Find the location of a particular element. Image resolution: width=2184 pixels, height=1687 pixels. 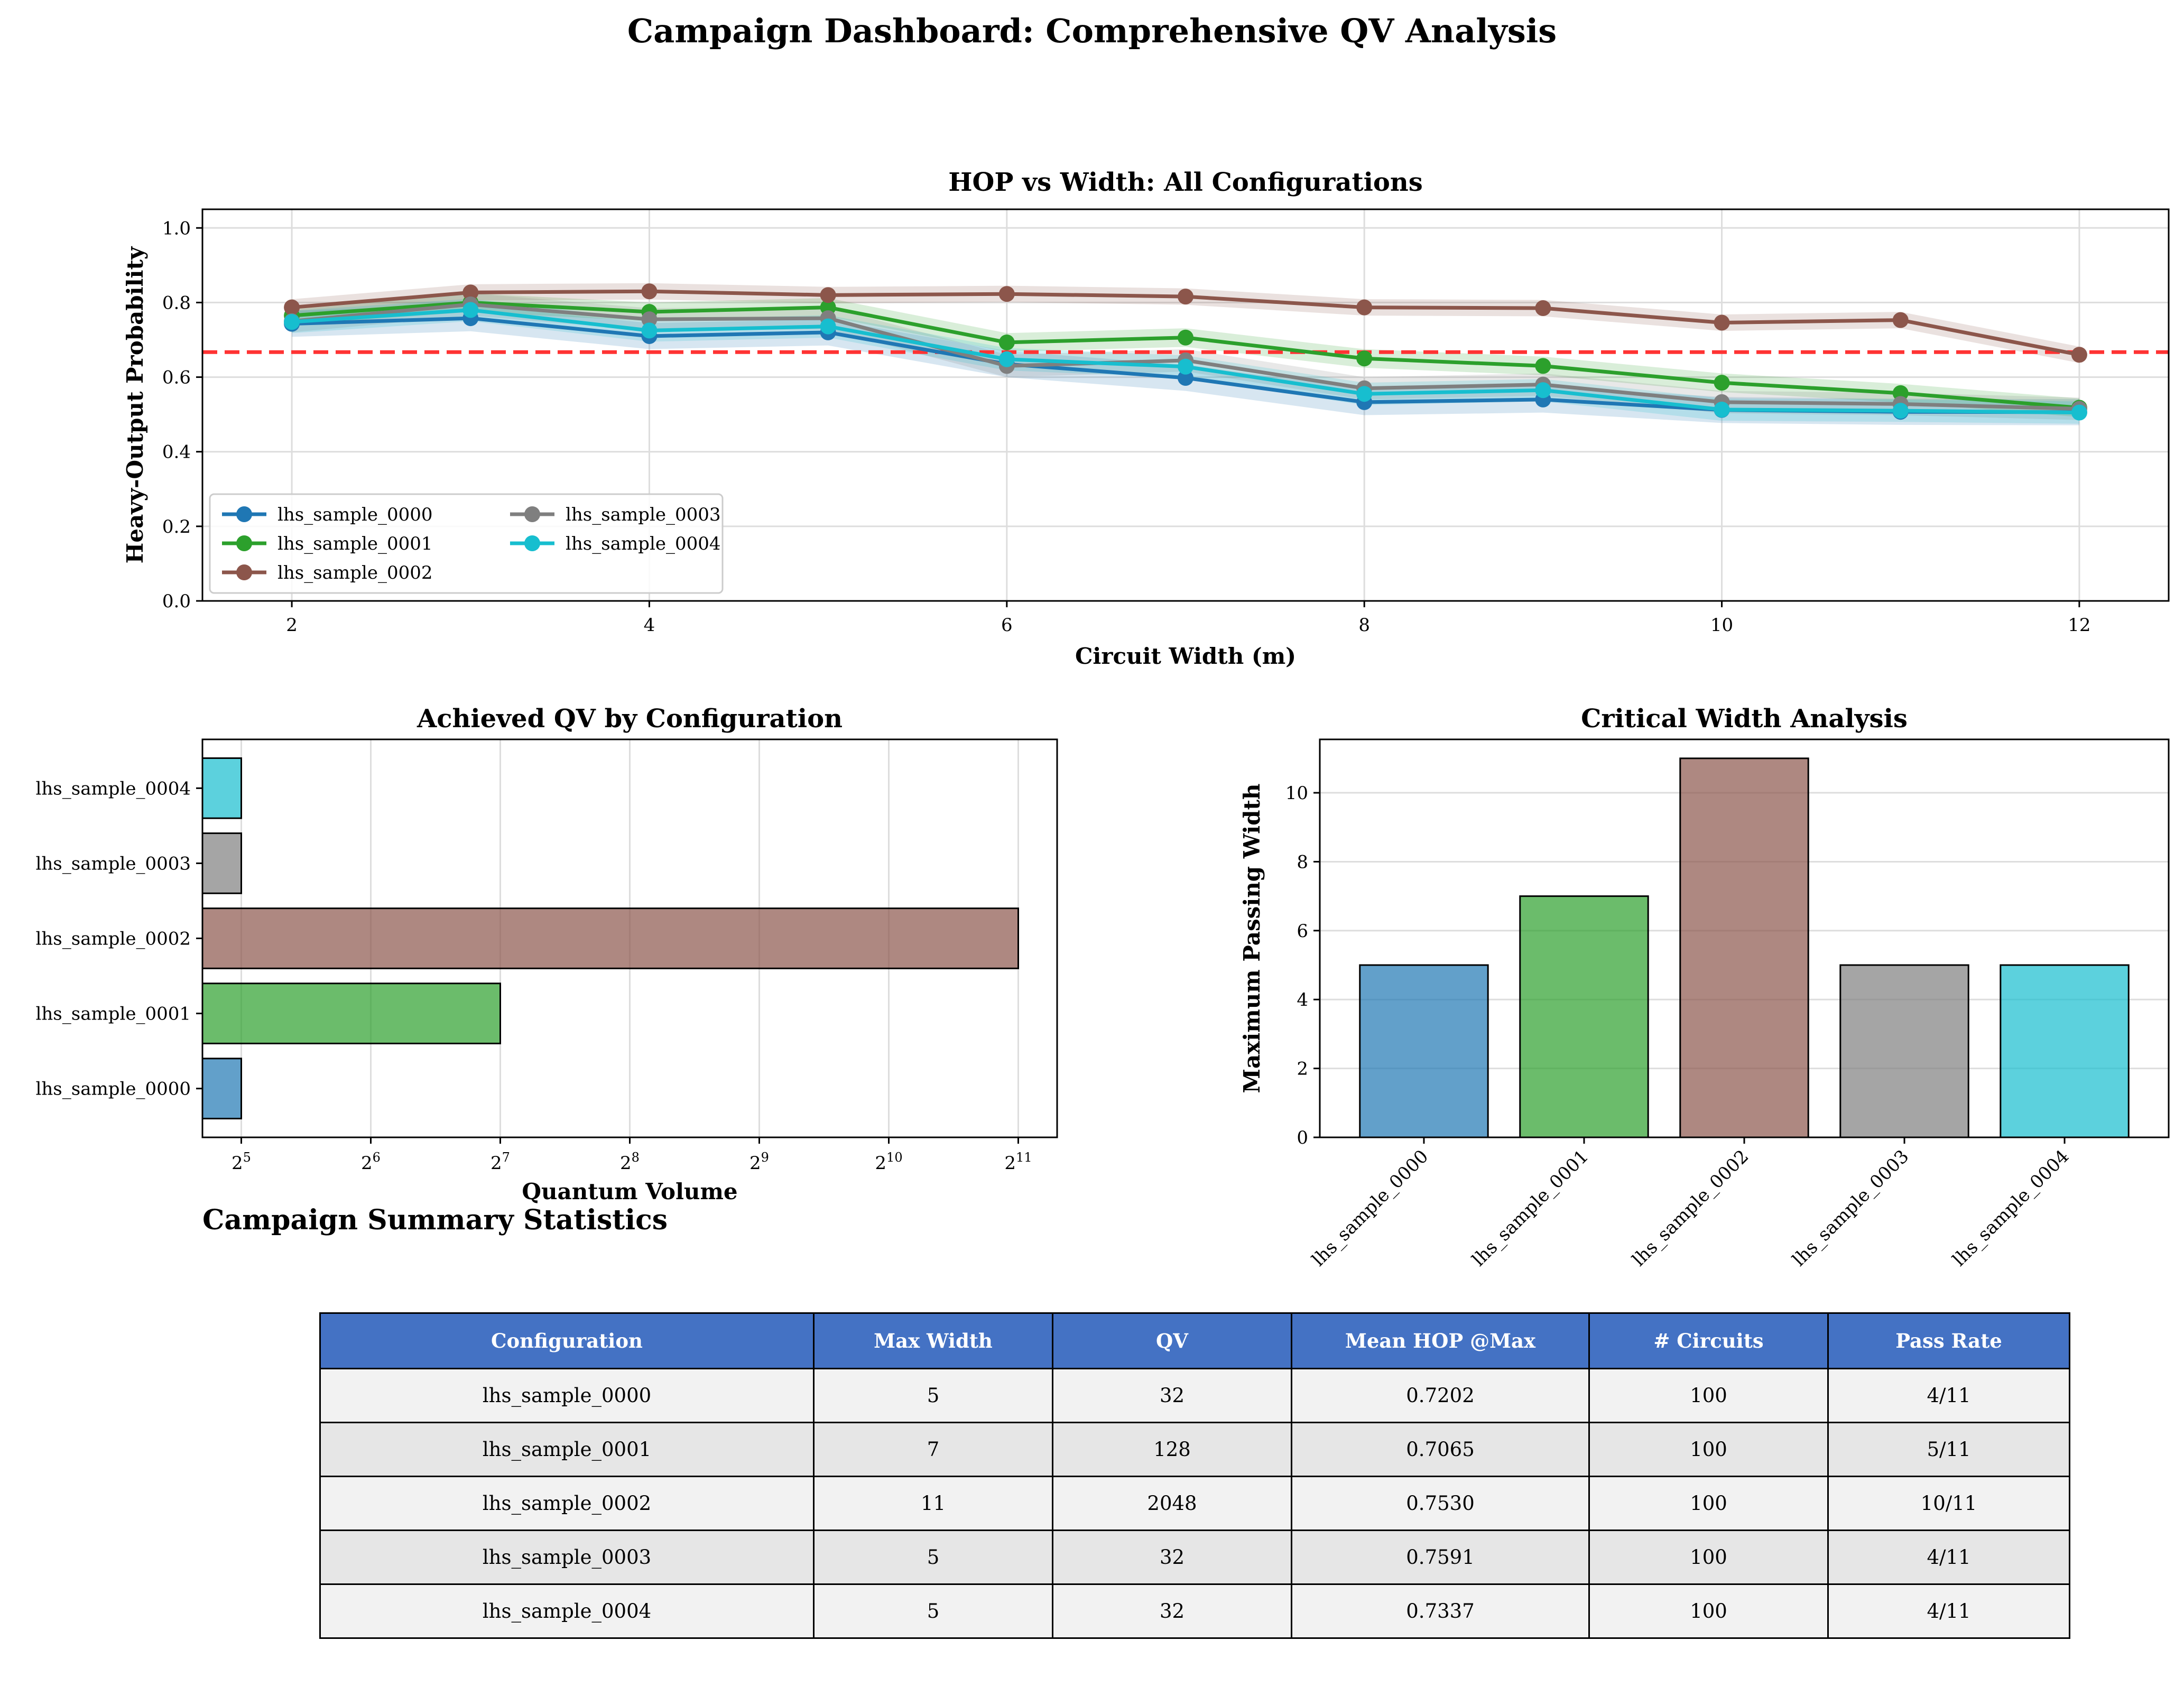

x-tick-label-2-pow-6: 26 is located at coordinates (371, 1162).